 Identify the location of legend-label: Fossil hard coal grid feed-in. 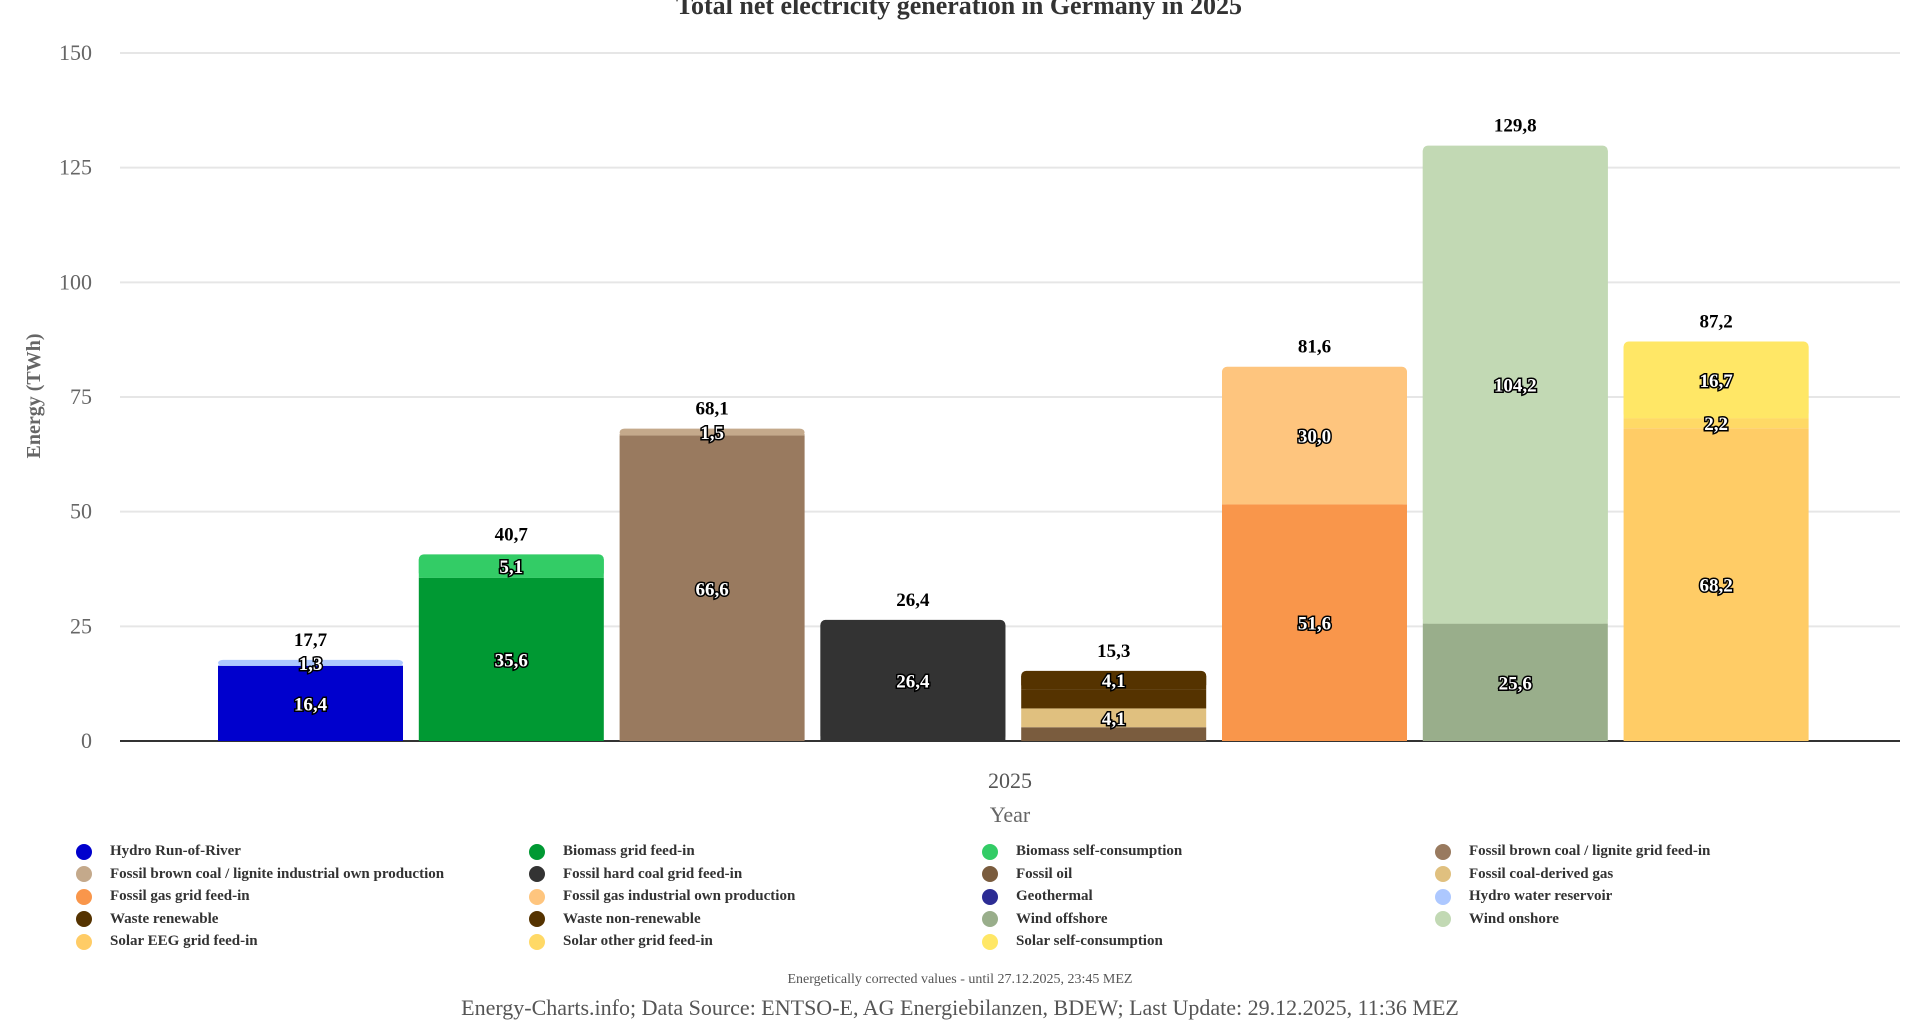
(653, 873).